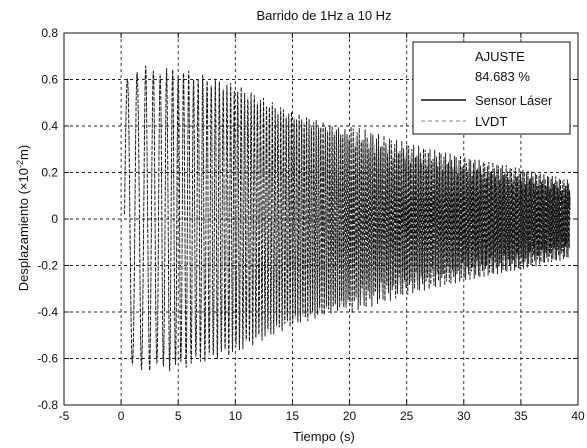 This screenshot has width=587, height=448. Describe the element at coordinates (64, 416) in the screenshot. I see `x-tick-label: -5` at that location.